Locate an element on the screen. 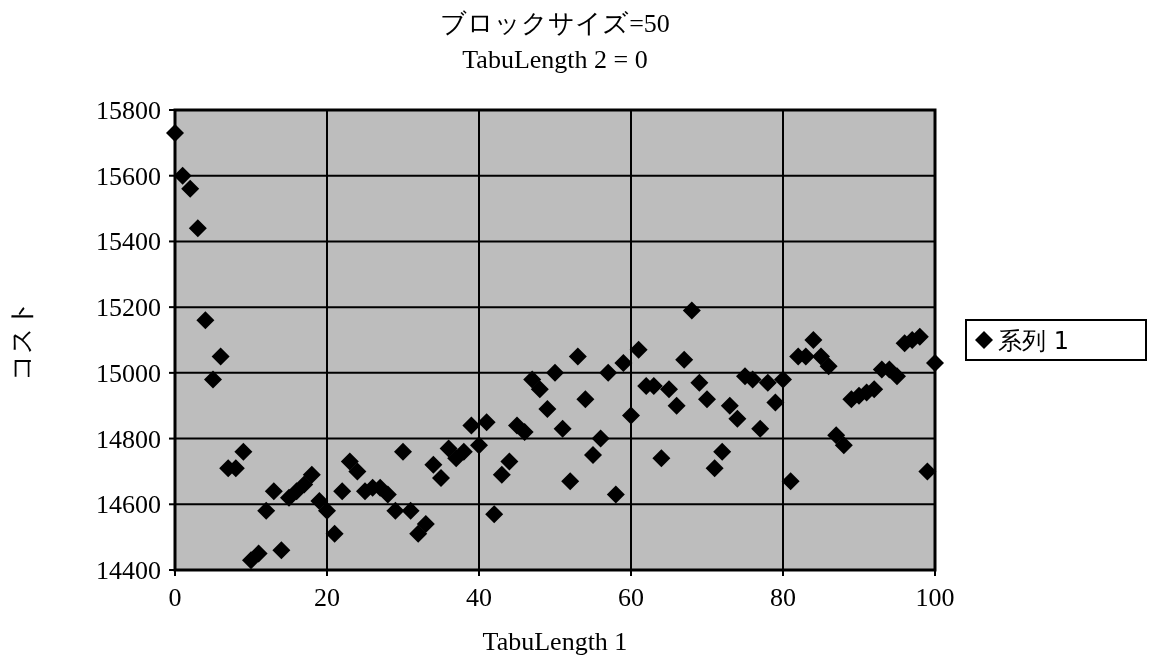 The height and width of the screenshot is (671, 1166). y-tick-label: 14800 is located at coordinates (128, 439).